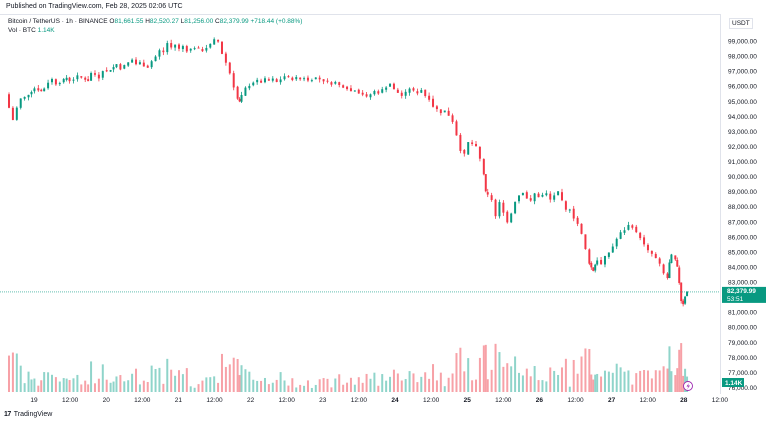 This screenshot has width=767, height=425. Describe the element at coordinates (741, 23) in the screenshot. I see `currency-button: USDT` at that location.